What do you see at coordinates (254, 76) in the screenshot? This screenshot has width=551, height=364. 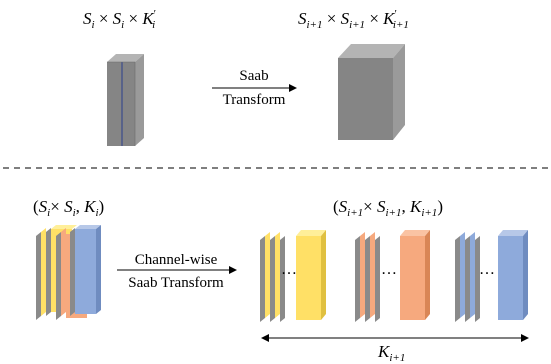 I see `saab-label: Saab` at bounding box center [254, 76].